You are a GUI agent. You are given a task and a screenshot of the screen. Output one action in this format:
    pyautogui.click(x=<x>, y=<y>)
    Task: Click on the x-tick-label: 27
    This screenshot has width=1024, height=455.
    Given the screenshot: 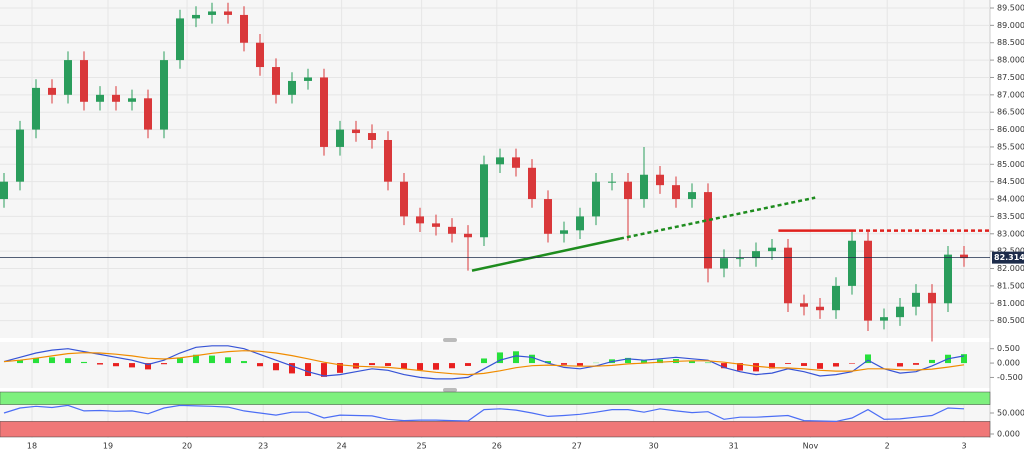 What is the action you would take?
    pyautogui.click(x=577, y=446)
    